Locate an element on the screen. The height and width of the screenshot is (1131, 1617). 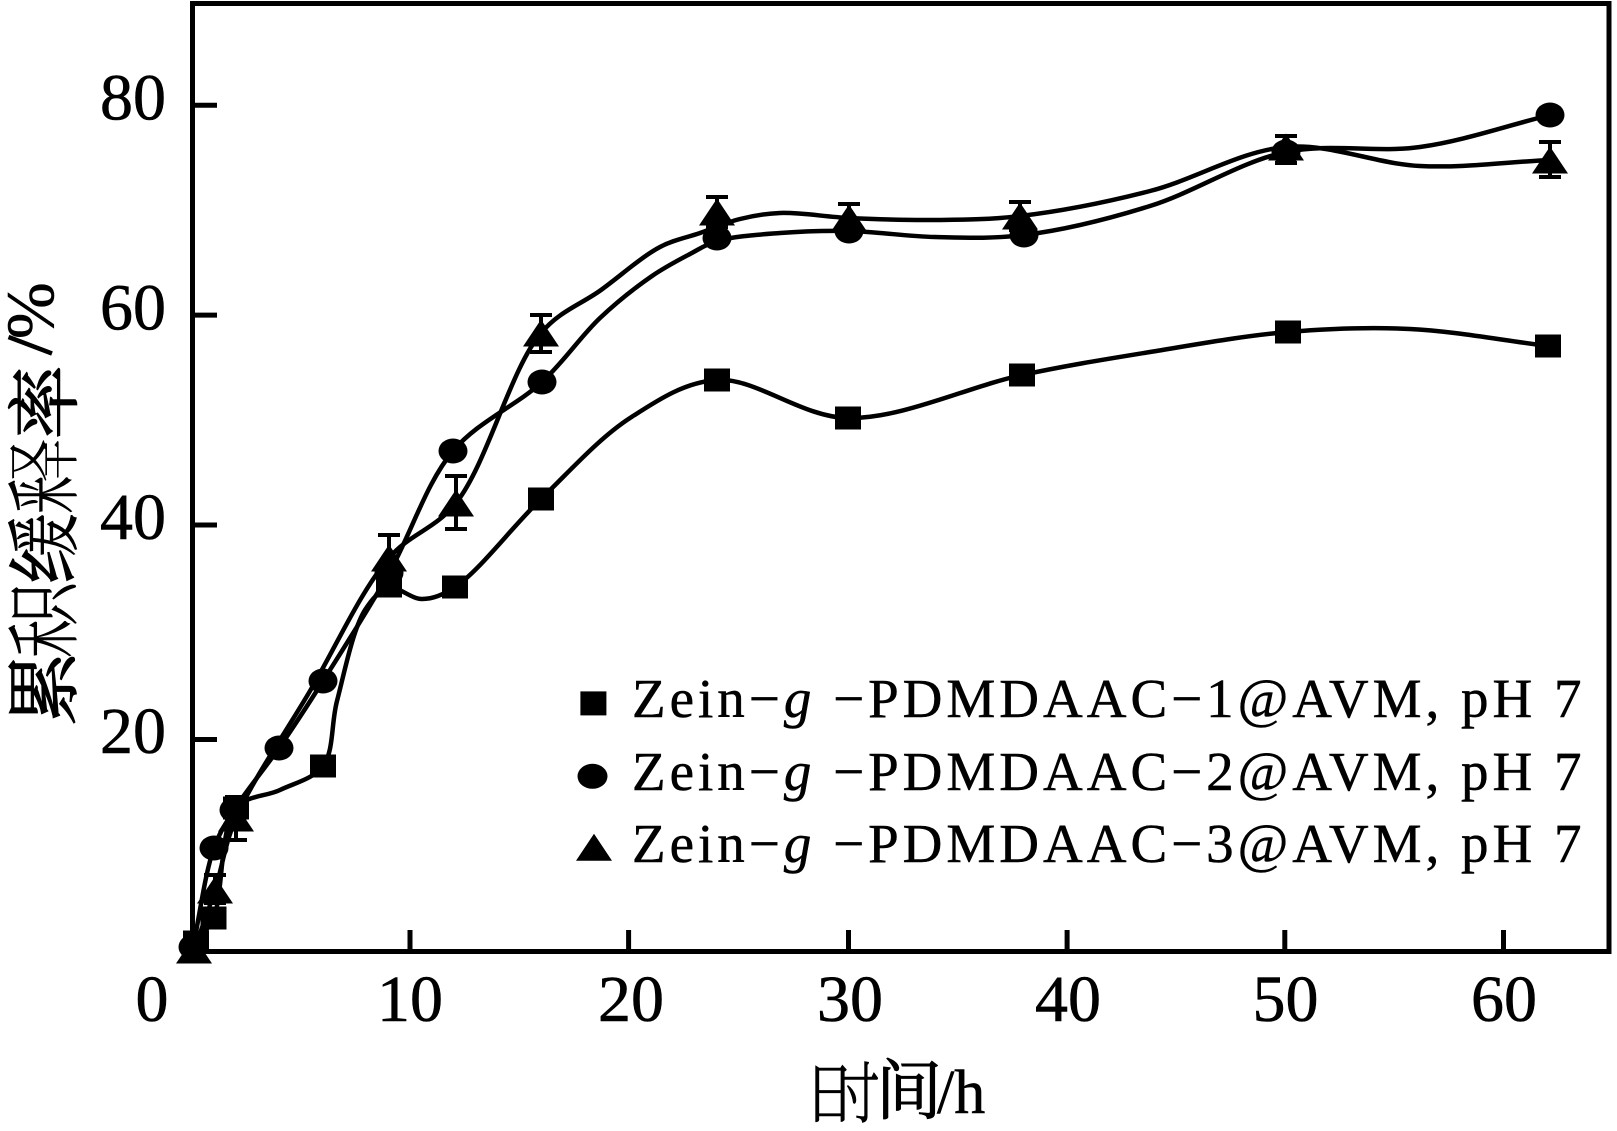
svg-text: Zein−g −PDMDAAC−2@AVM, pH 7 is located at coordinates (1109, 771).